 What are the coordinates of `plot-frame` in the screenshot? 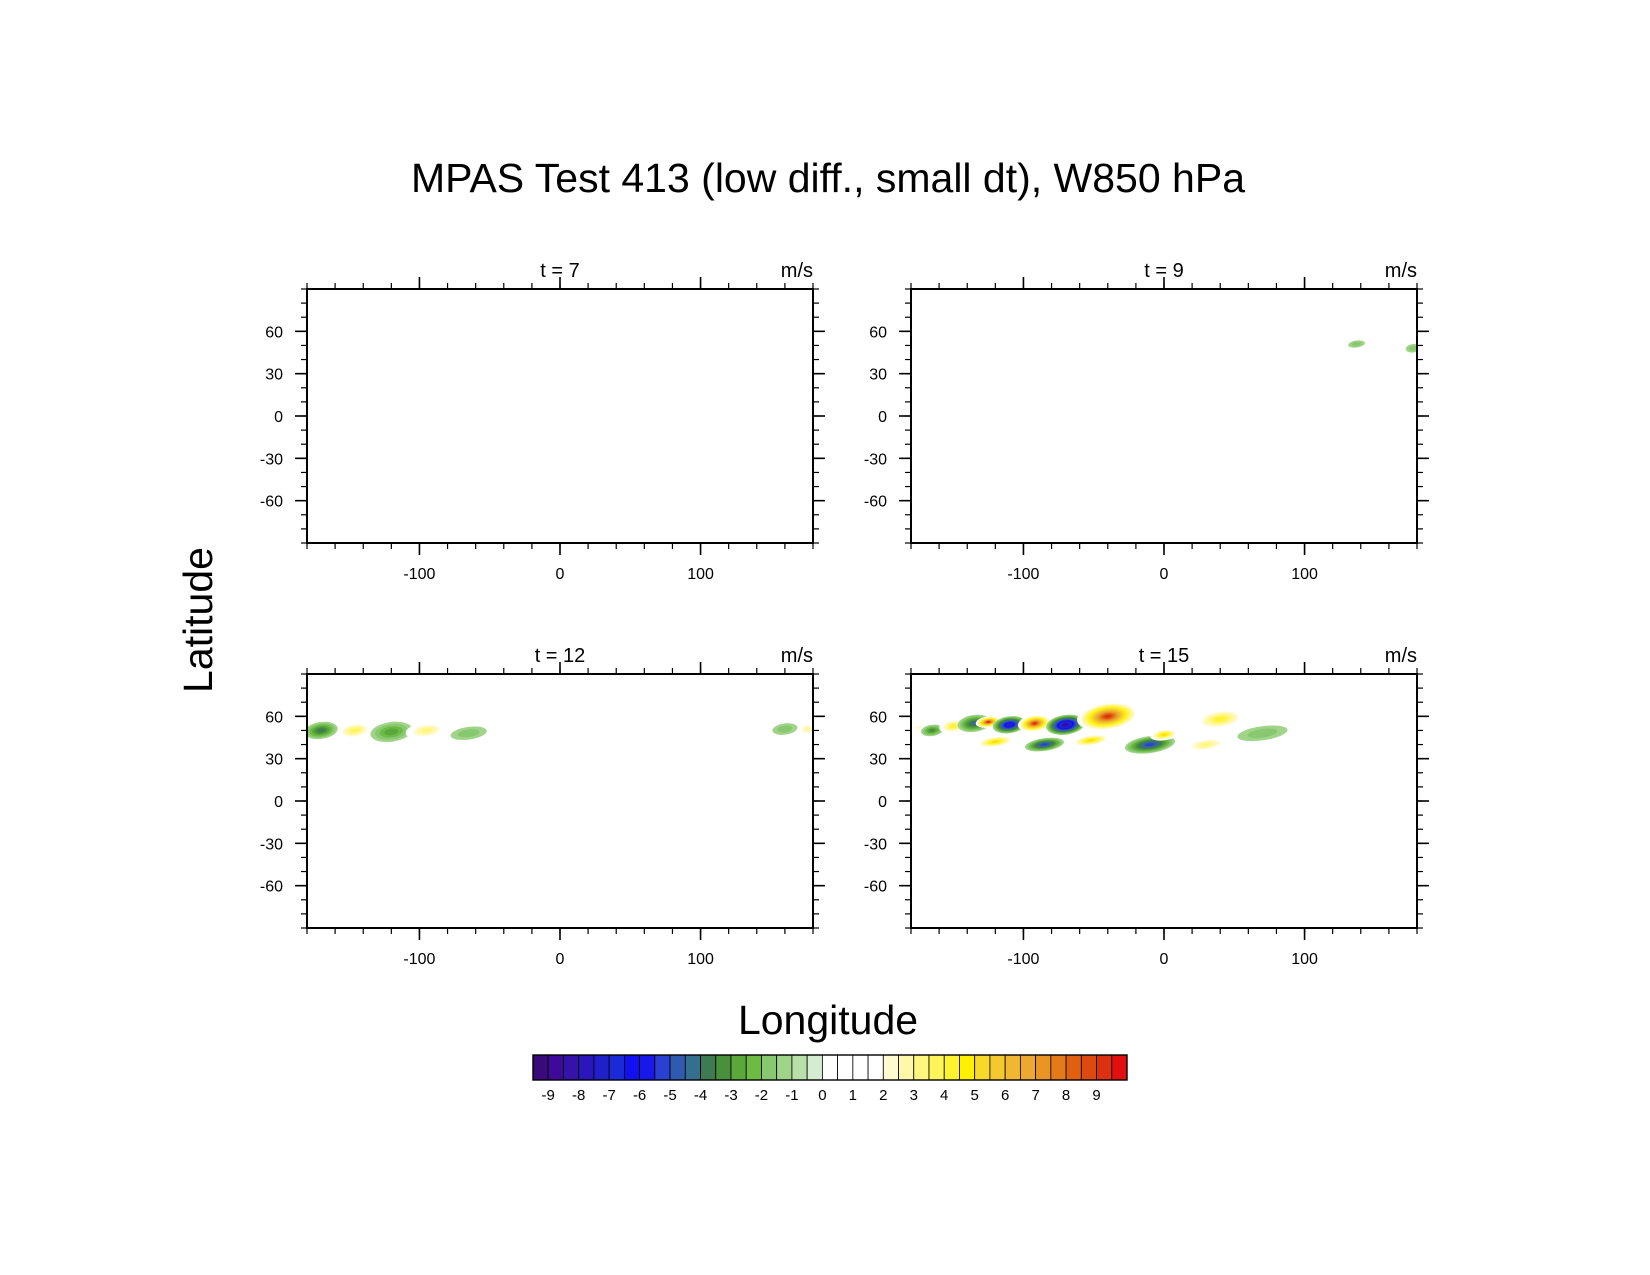 It's located at (560, 416).